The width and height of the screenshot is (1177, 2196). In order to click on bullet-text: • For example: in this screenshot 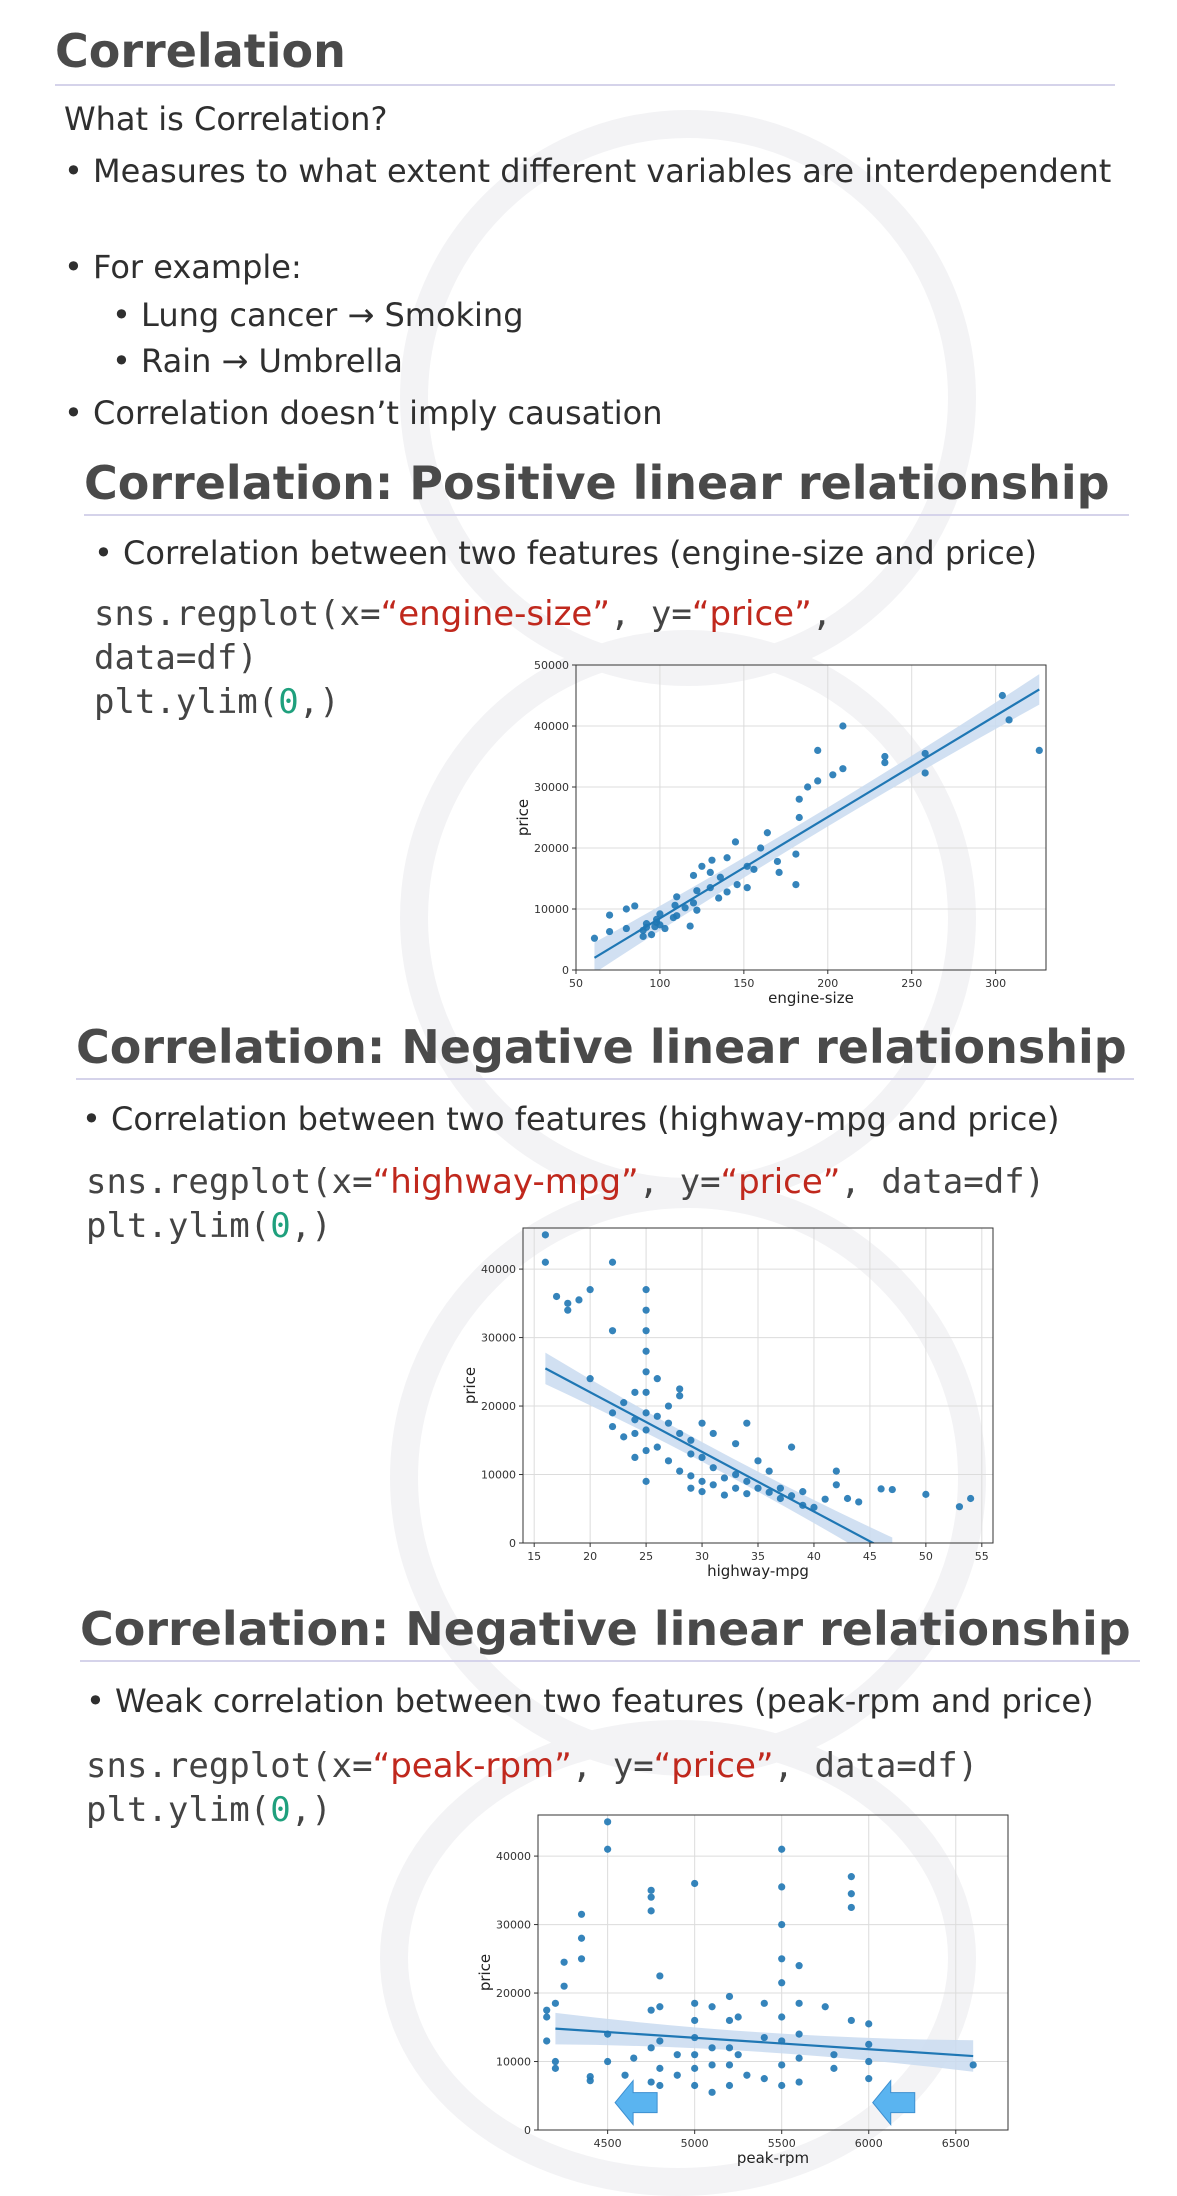, I will do `click(183, 267)`.